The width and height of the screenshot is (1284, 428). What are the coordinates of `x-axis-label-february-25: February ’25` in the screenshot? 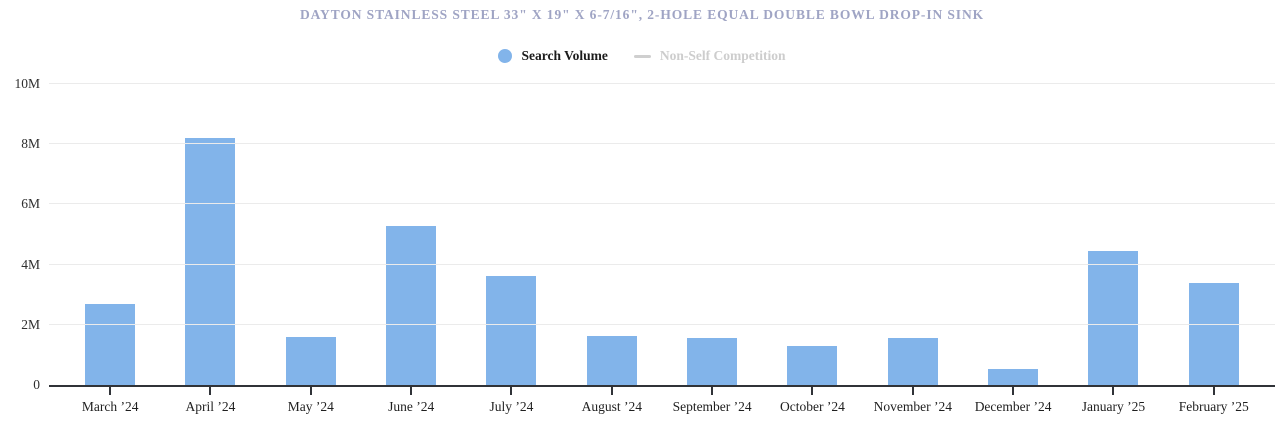 It's located at (1213, 406).